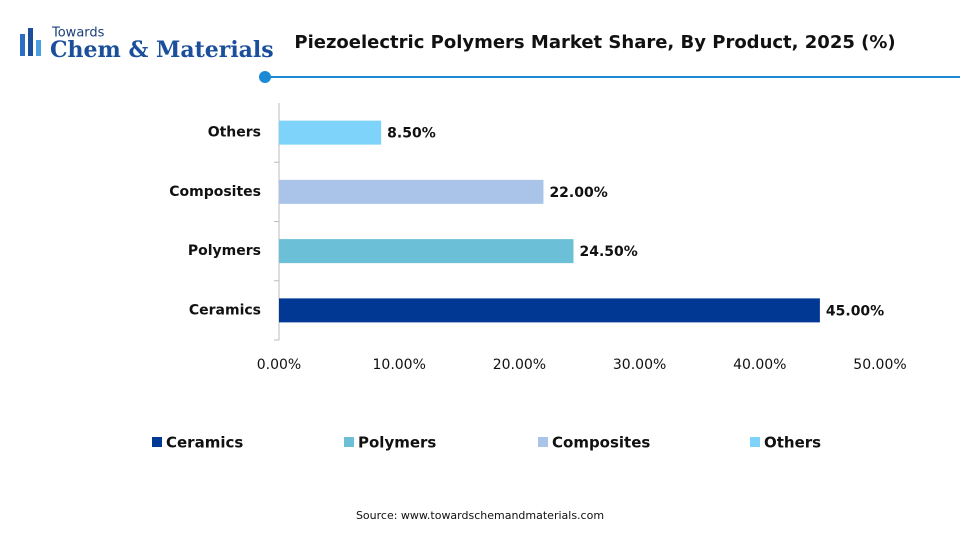 This screenshot has height=540, width=960. Describe the element at coordinates (399, 365) in the screenshot. I see `x-tick-label: 10.00%` at that location.